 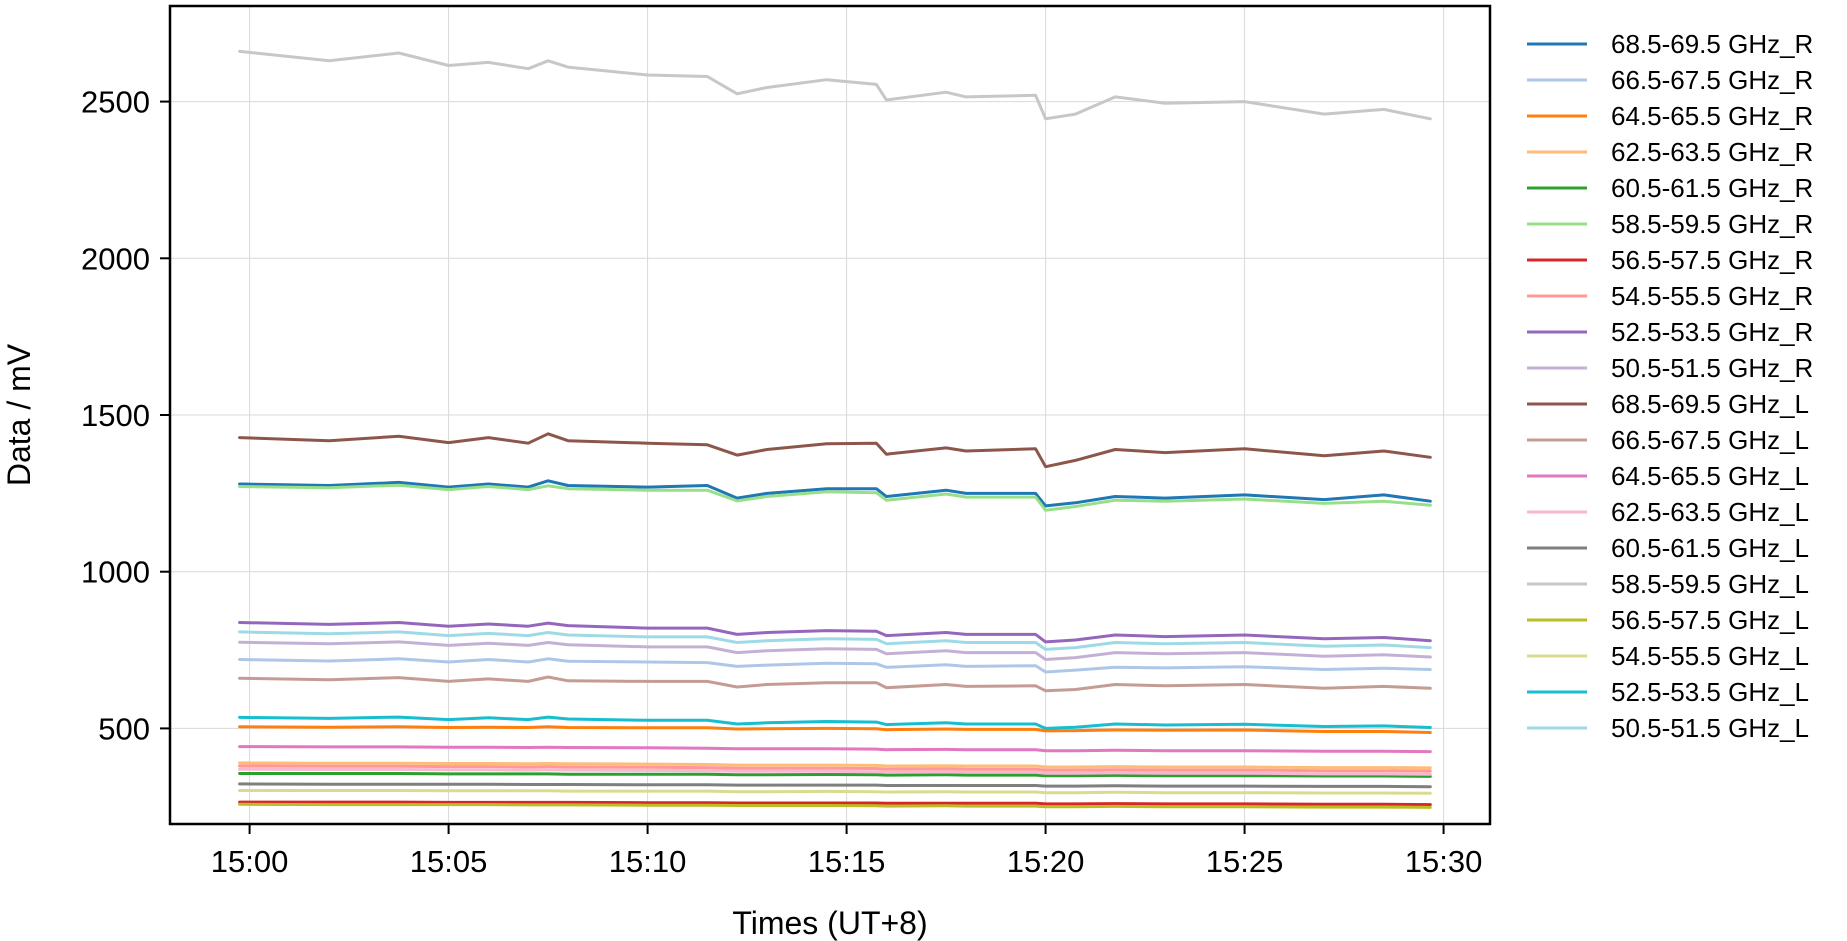 I want to click on y-tick-label: 1500, so click(x=115, y=415).